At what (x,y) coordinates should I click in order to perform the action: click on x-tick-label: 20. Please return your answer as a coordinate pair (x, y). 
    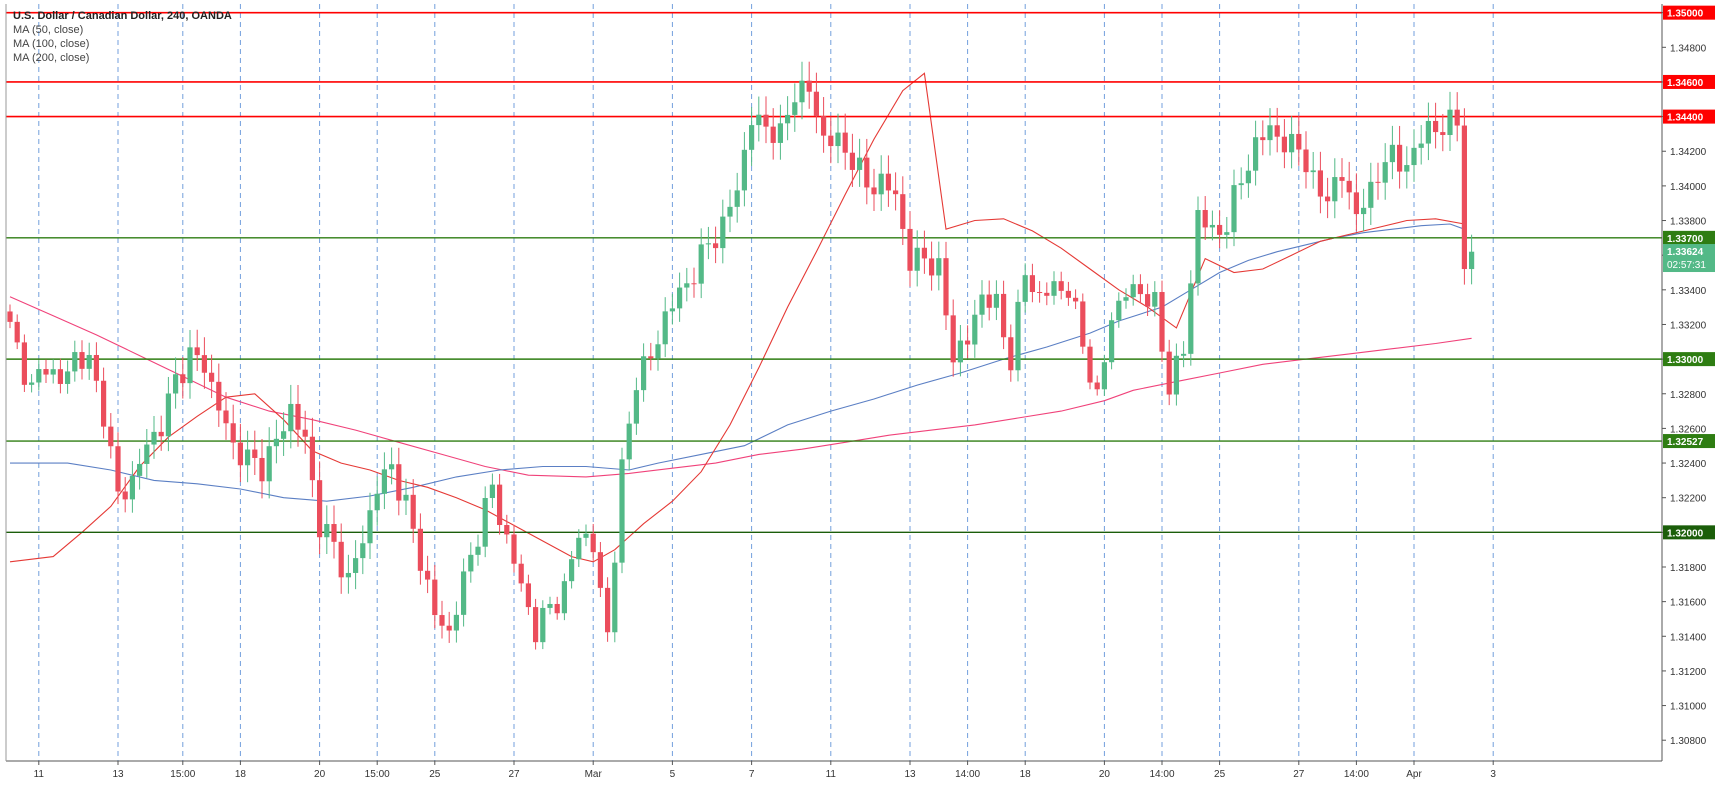
    Looking at the image, I should click on (320, 774).